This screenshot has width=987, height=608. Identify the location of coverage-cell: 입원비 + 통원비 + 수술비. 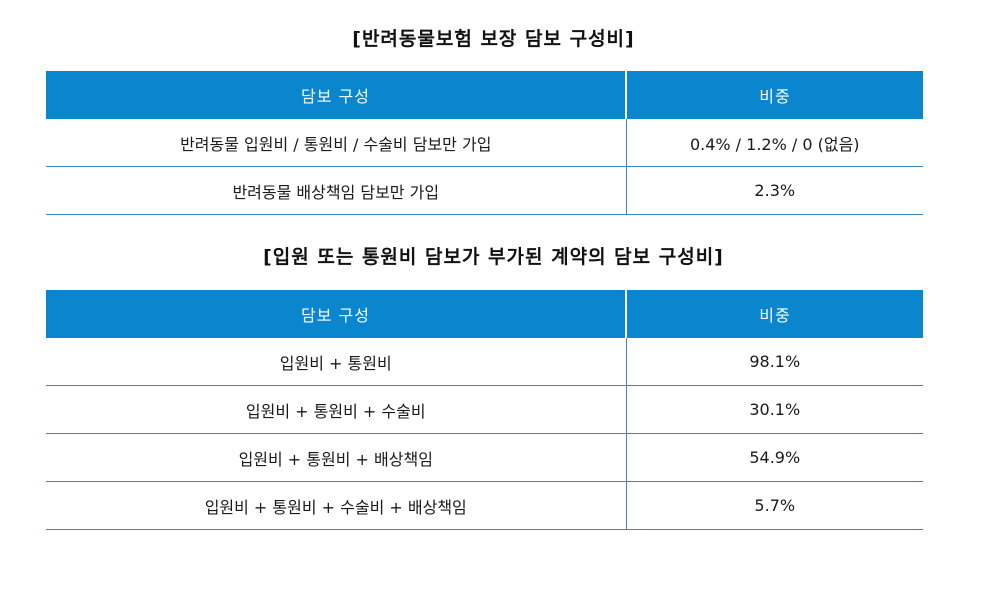
(336, 409).